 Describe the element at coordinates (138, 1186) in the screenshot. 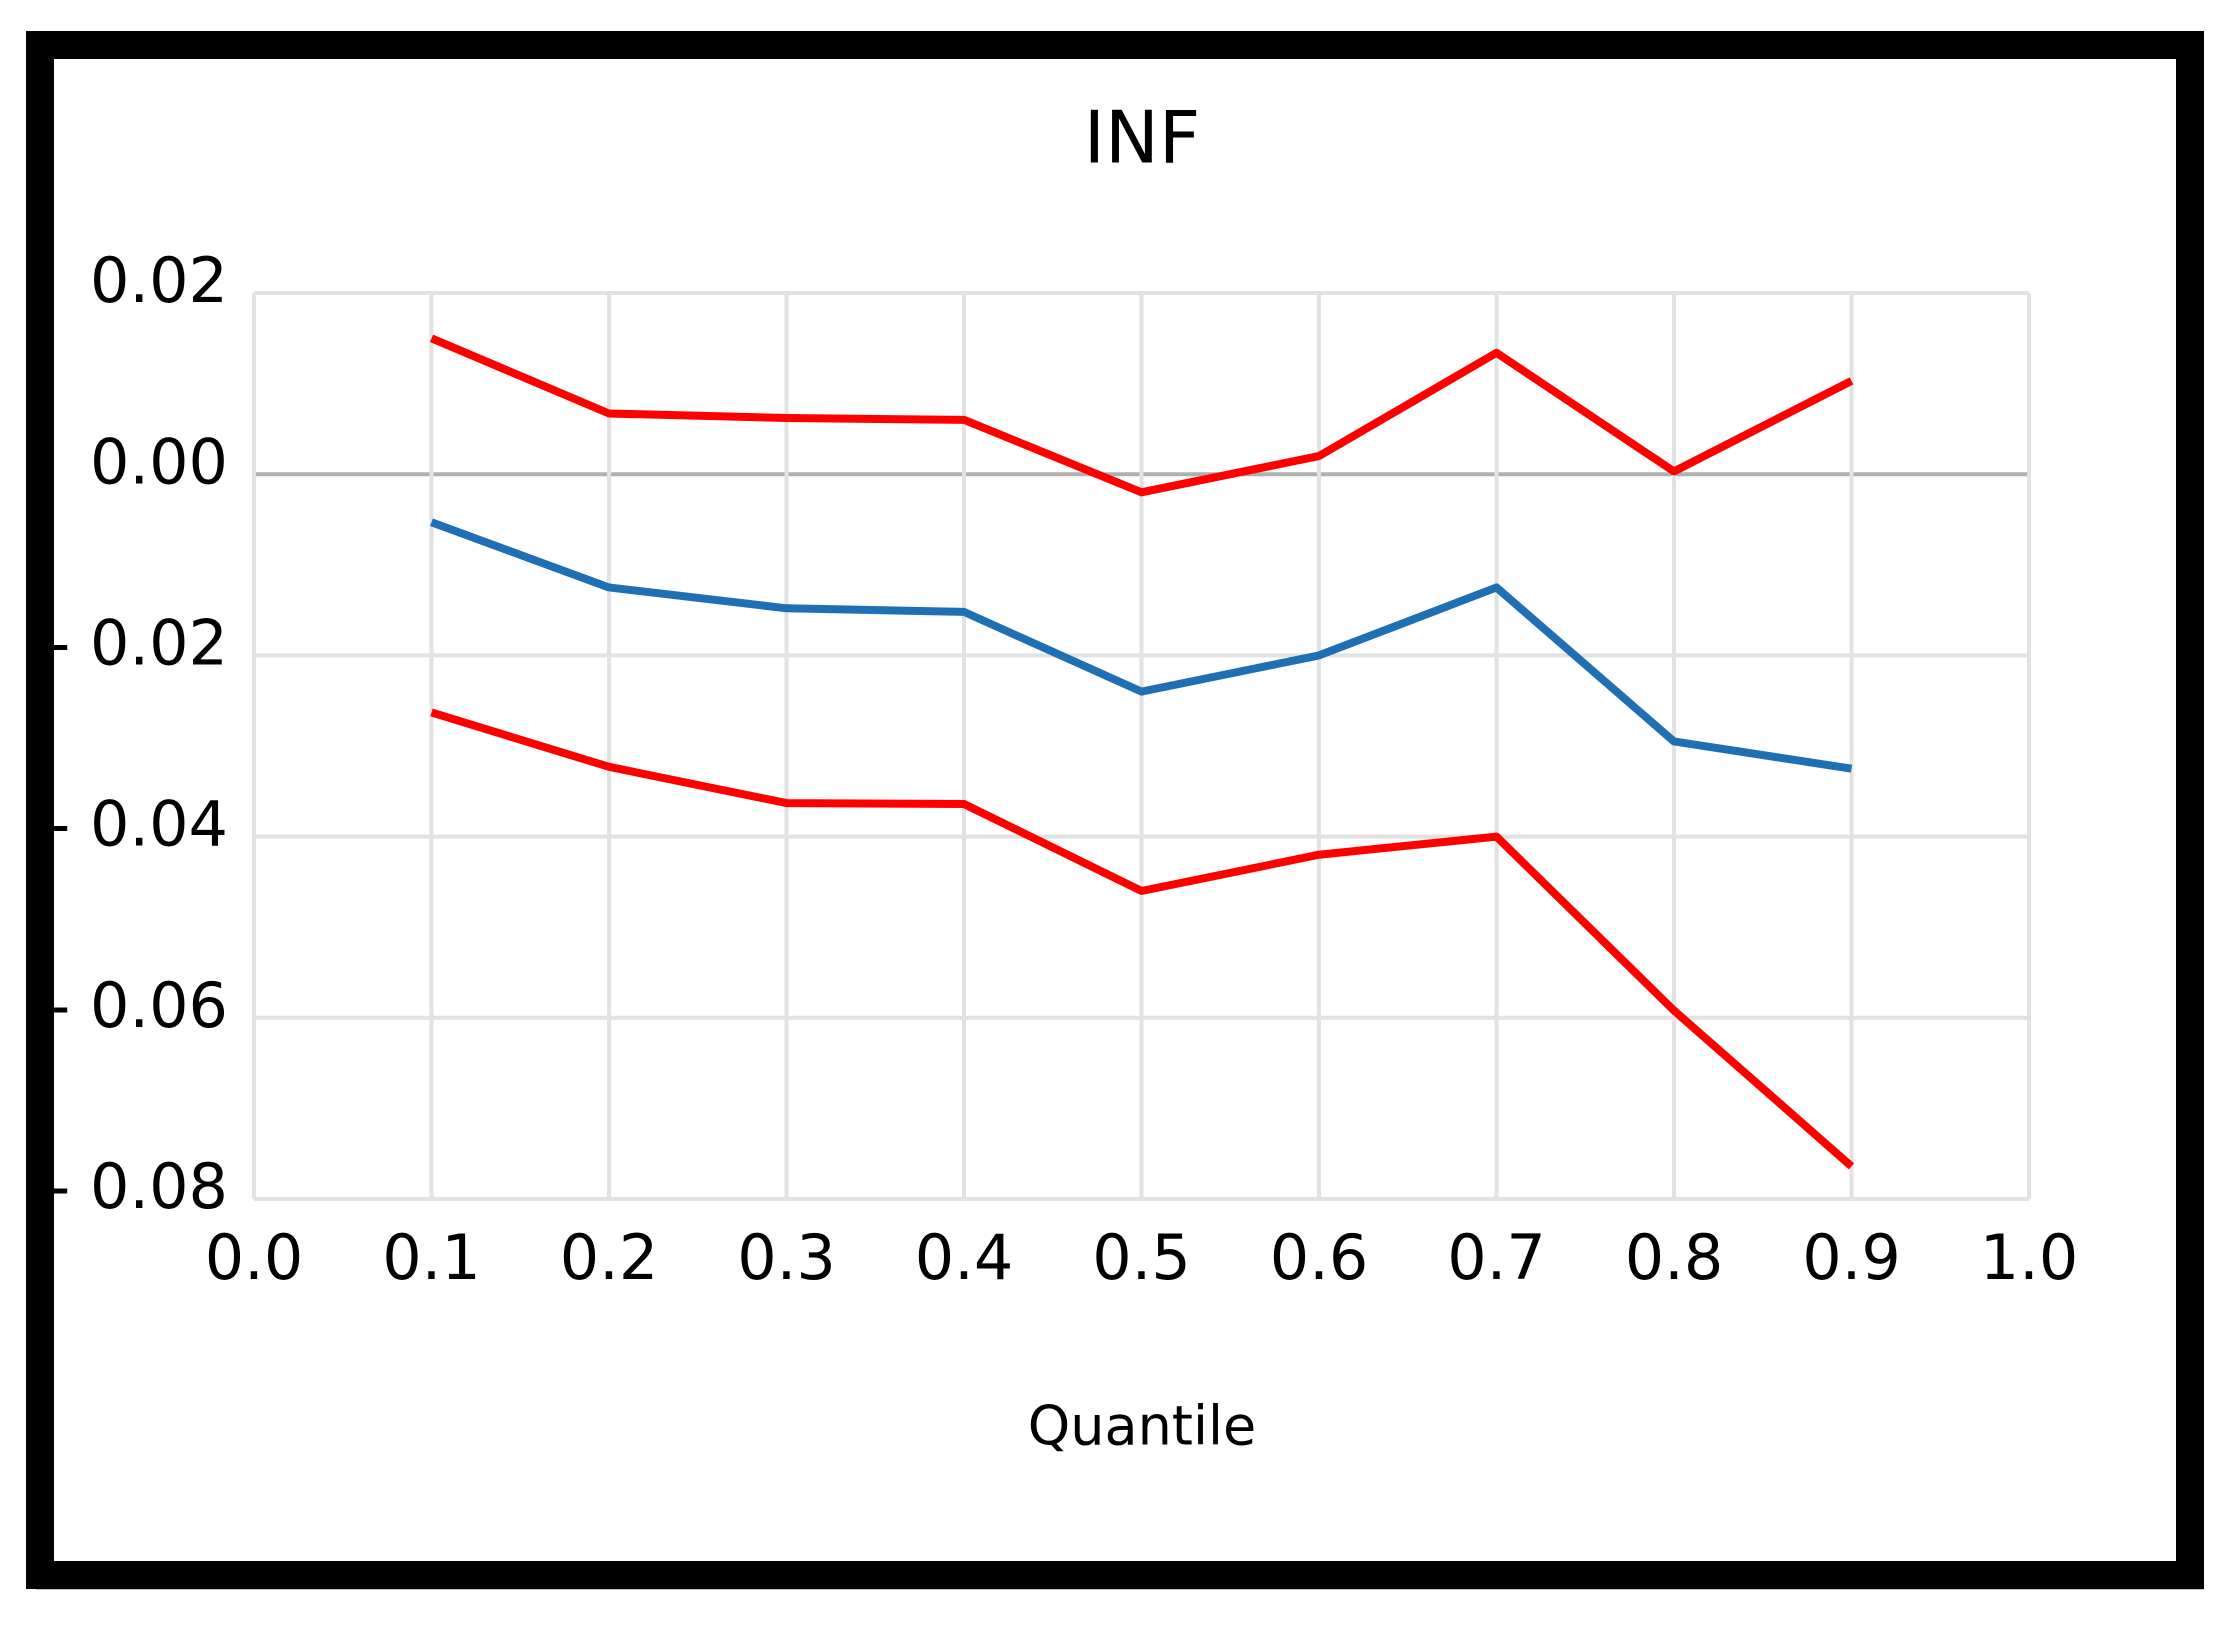

I see `y-tick-label: - 0.08` at that location.